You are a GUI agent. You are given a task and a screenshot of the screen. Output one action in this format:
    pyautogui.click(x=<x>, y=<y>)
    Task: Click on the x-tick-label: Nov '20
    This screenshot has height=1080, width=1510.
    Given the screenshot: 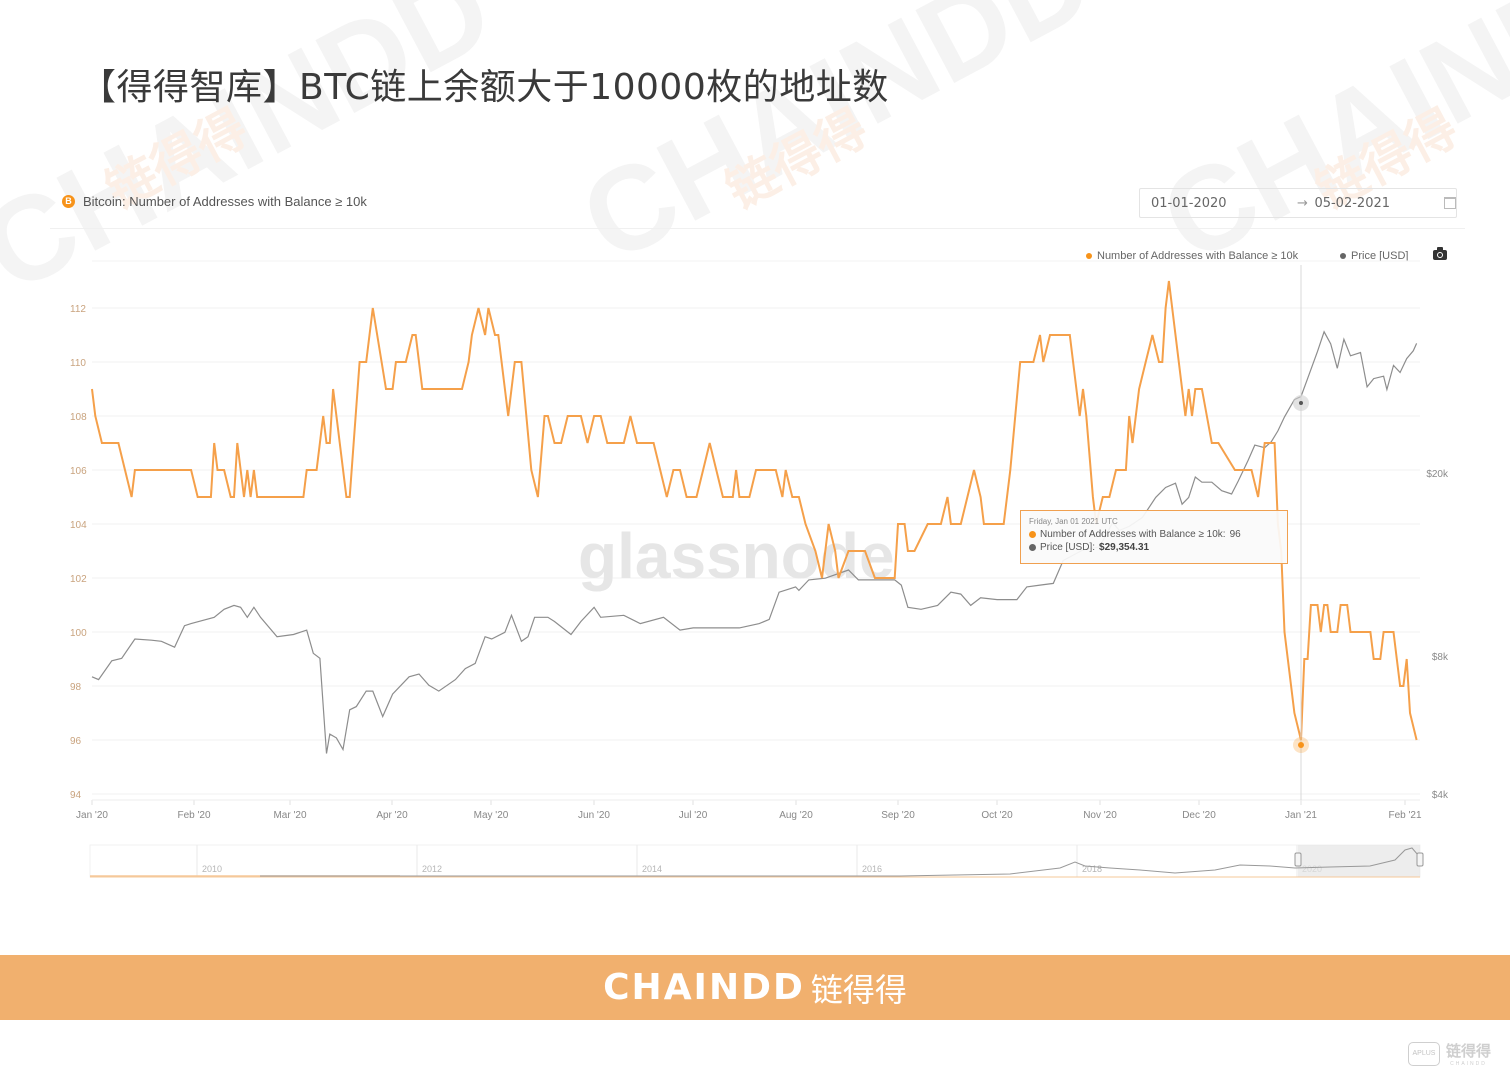 What is the action you would take?
    pyautogui.click(x=1100, y=815)
    